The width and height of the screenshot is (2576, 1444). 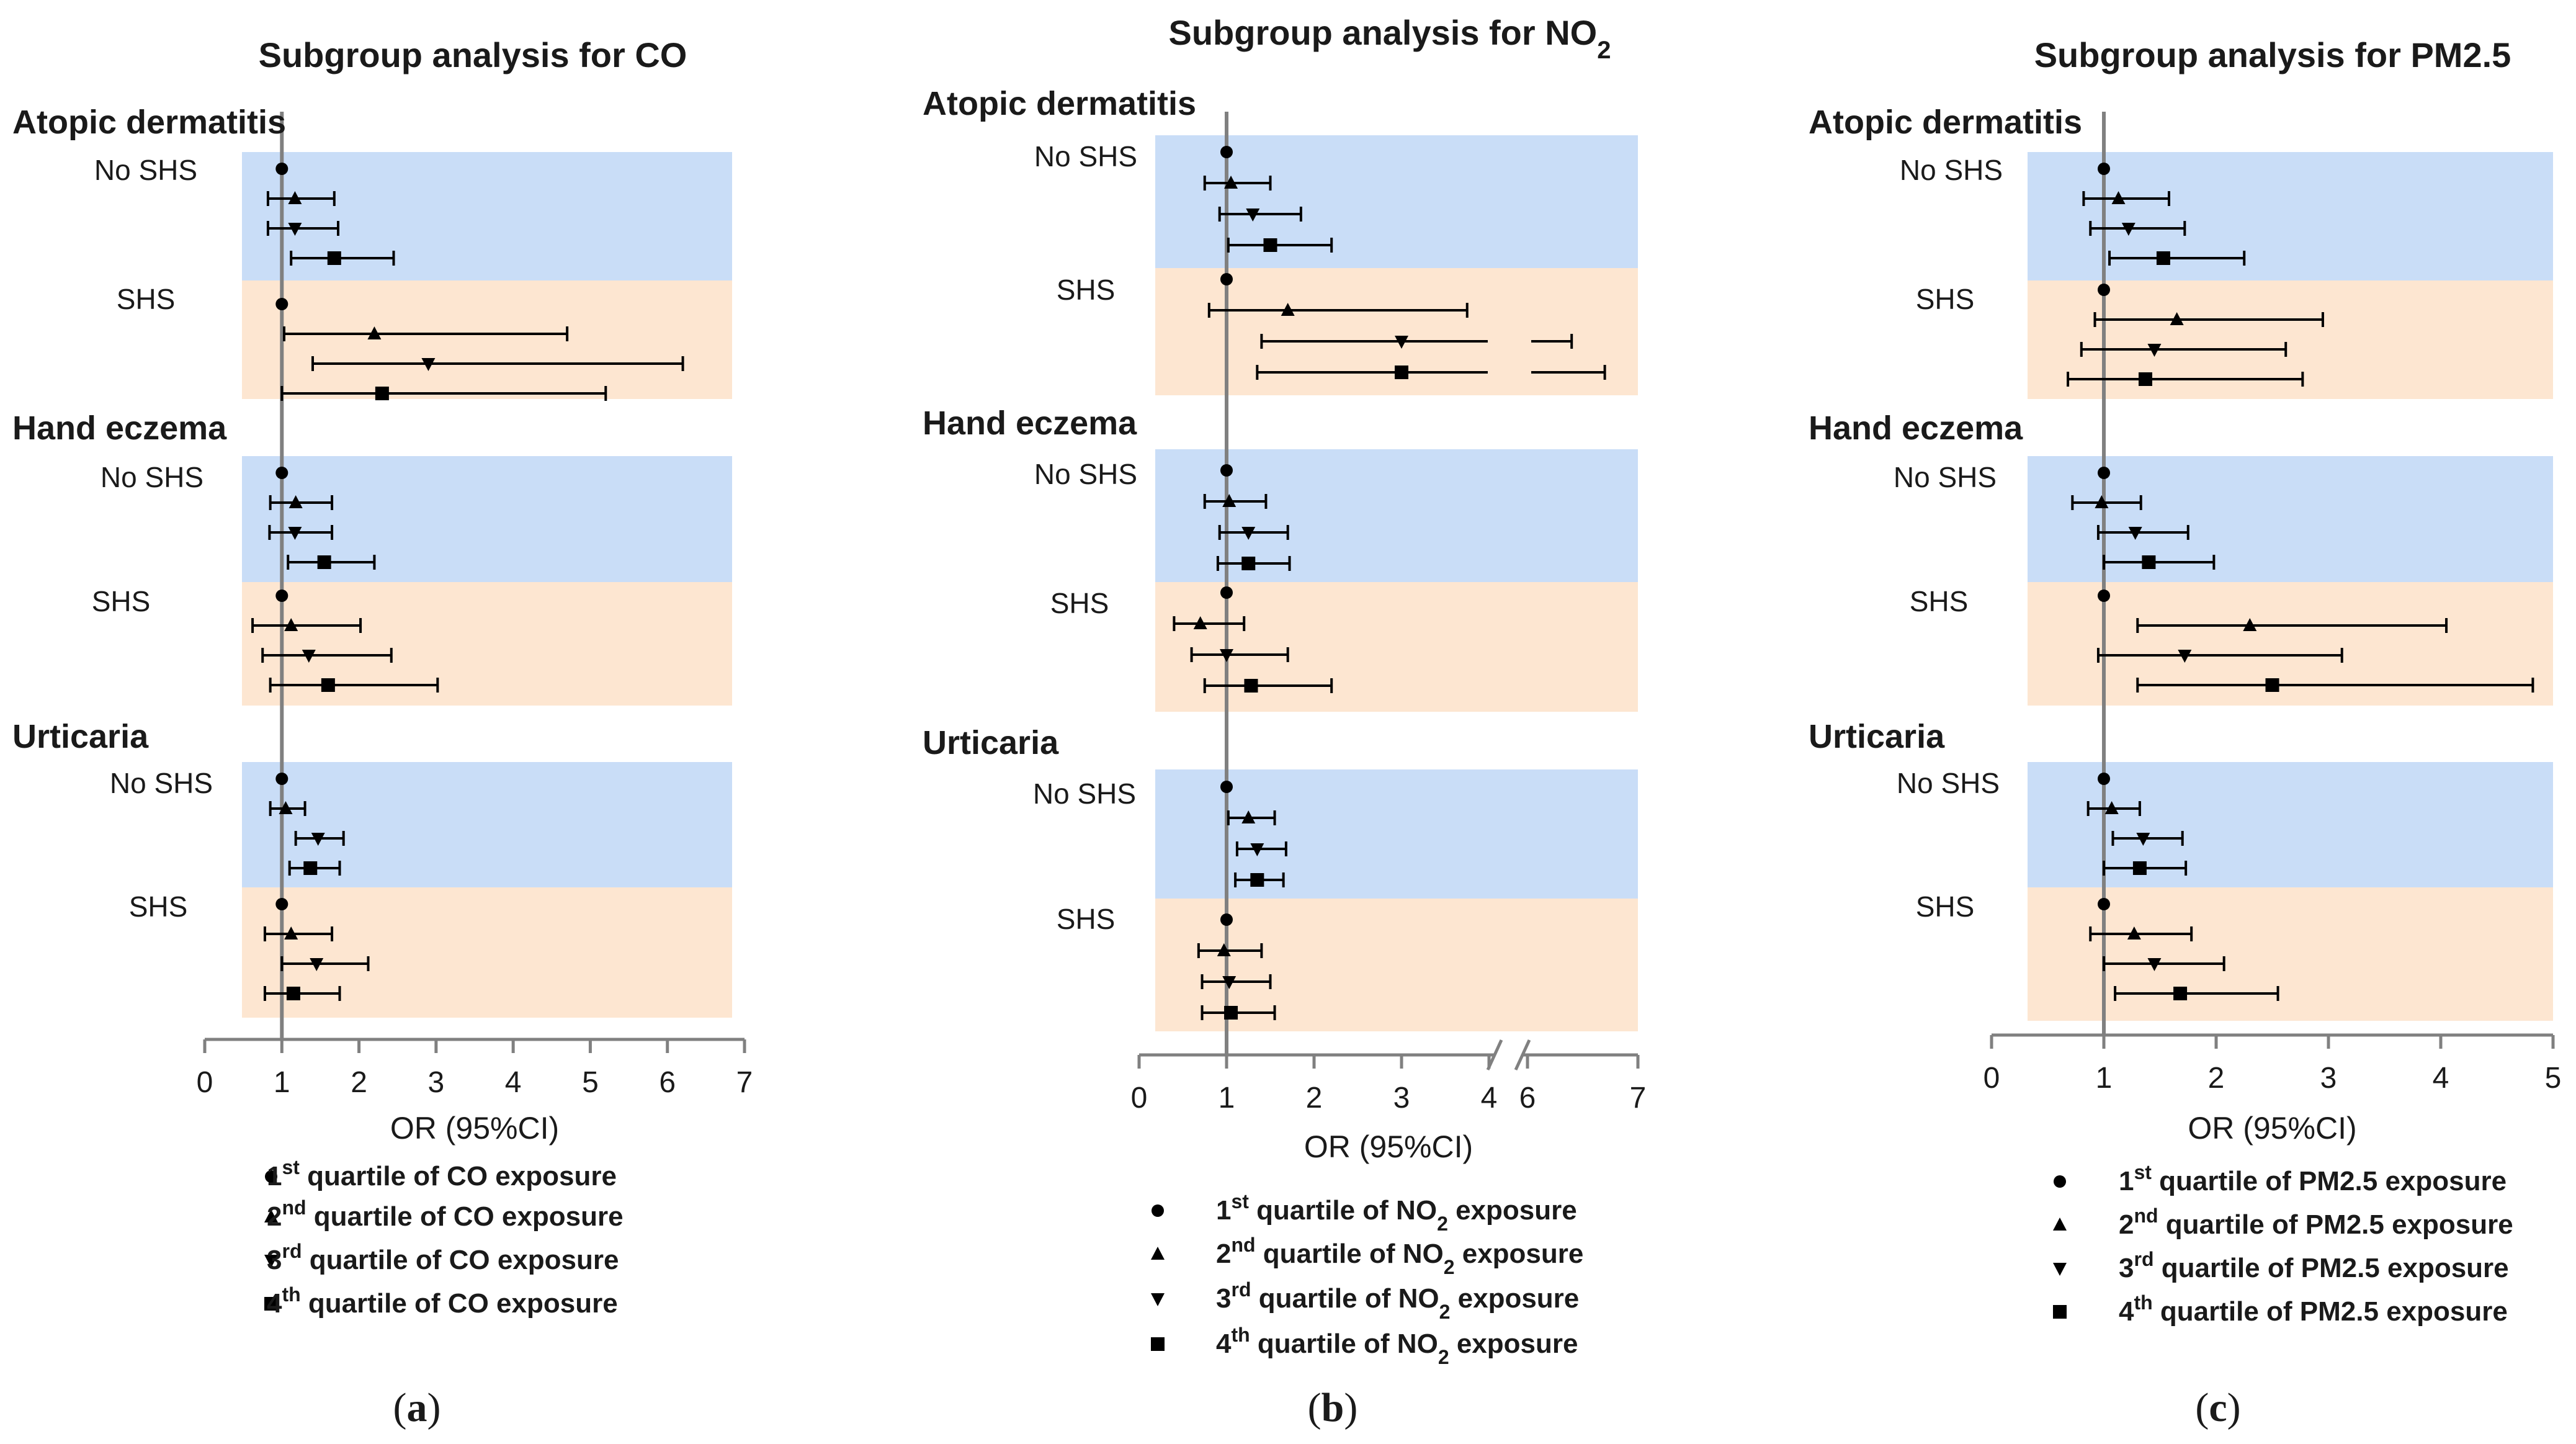 I want to click on x-tick-label: 7, so click(x=1638, y=1098).